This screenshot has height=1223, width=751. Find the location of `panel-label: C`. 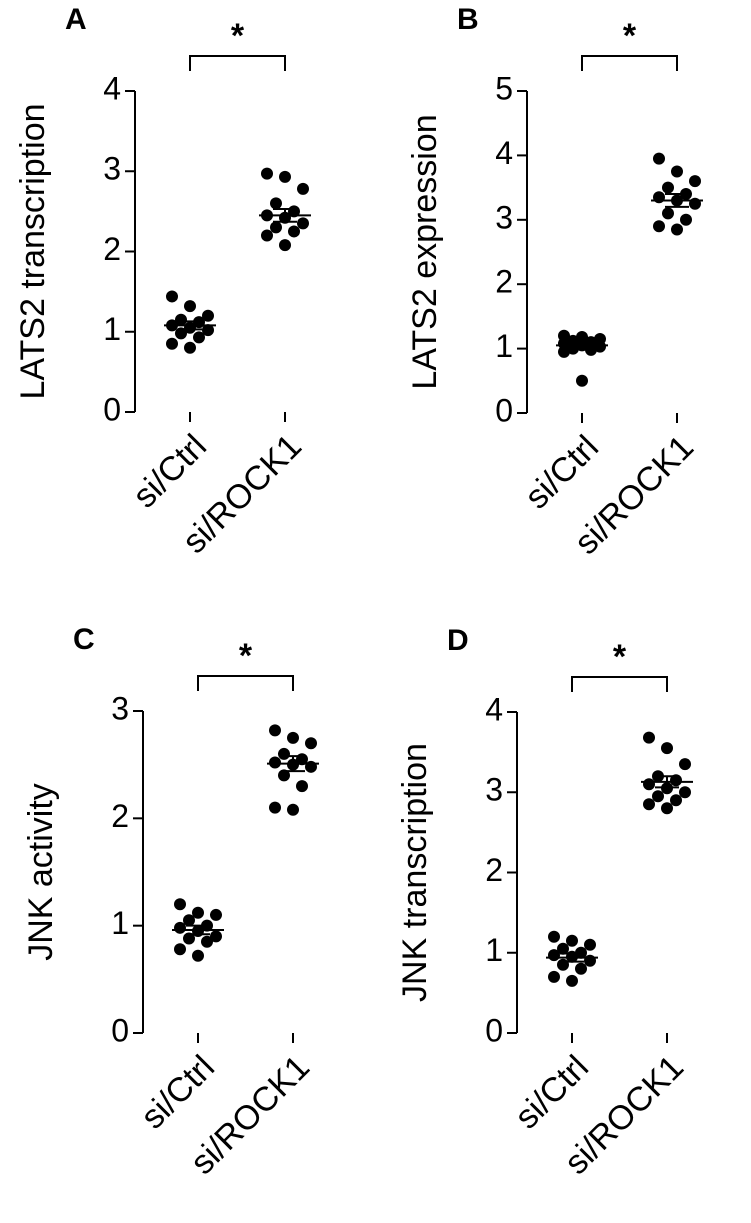

panel-label: C is located at coordinates (84, 639).